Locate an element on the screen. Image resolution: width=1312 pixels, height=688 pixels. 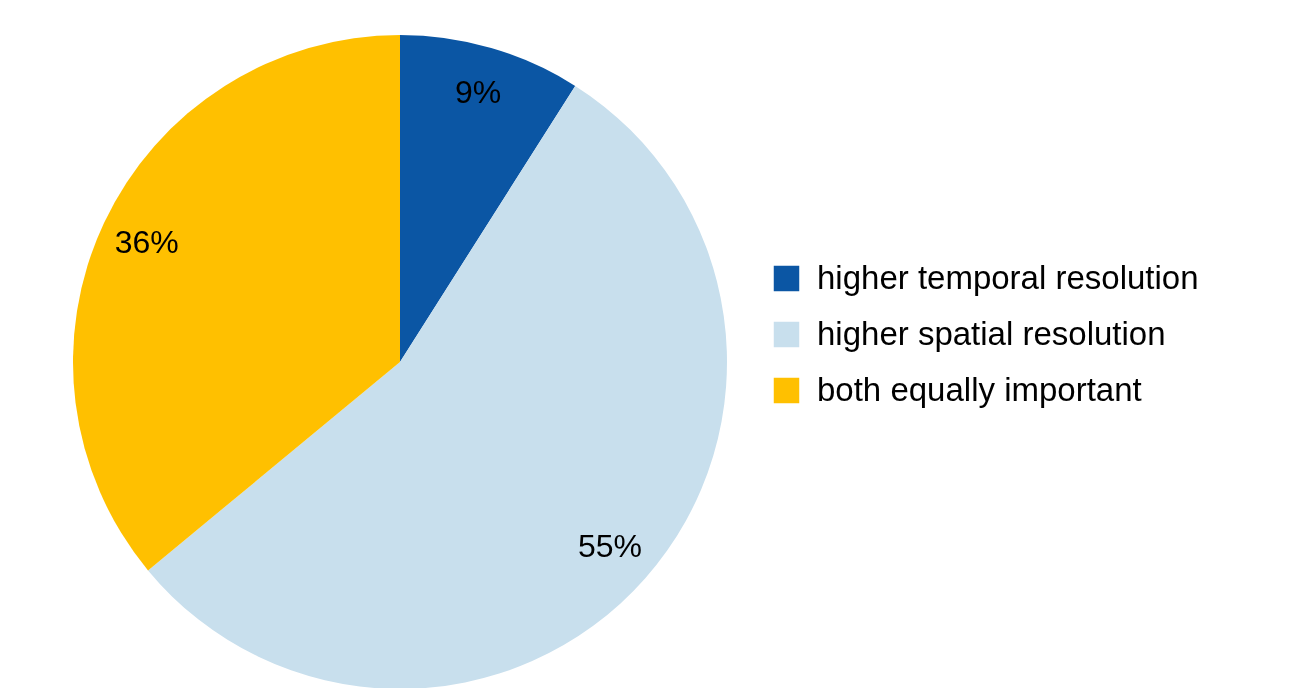
legend-label: both equally important is located at coordinates (979, 389).